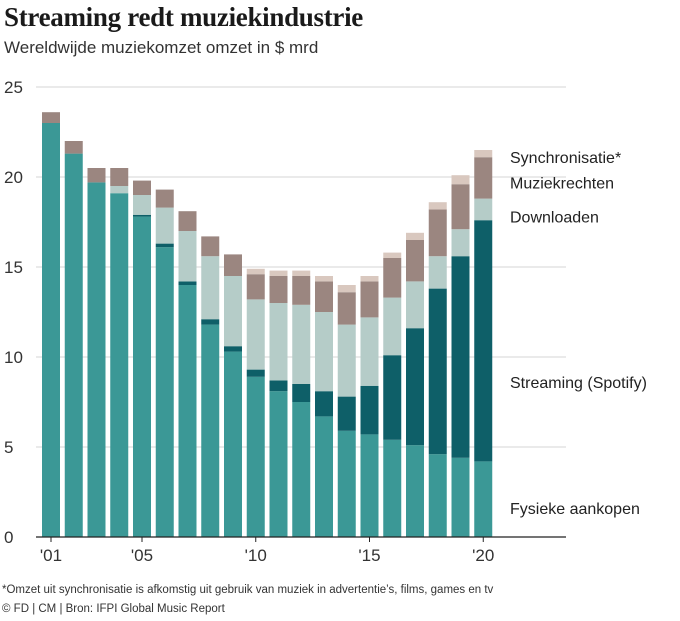 The width and height of the screenshot is (680, 621). I want to click on y-tick-label: 10, so click(13, 357).